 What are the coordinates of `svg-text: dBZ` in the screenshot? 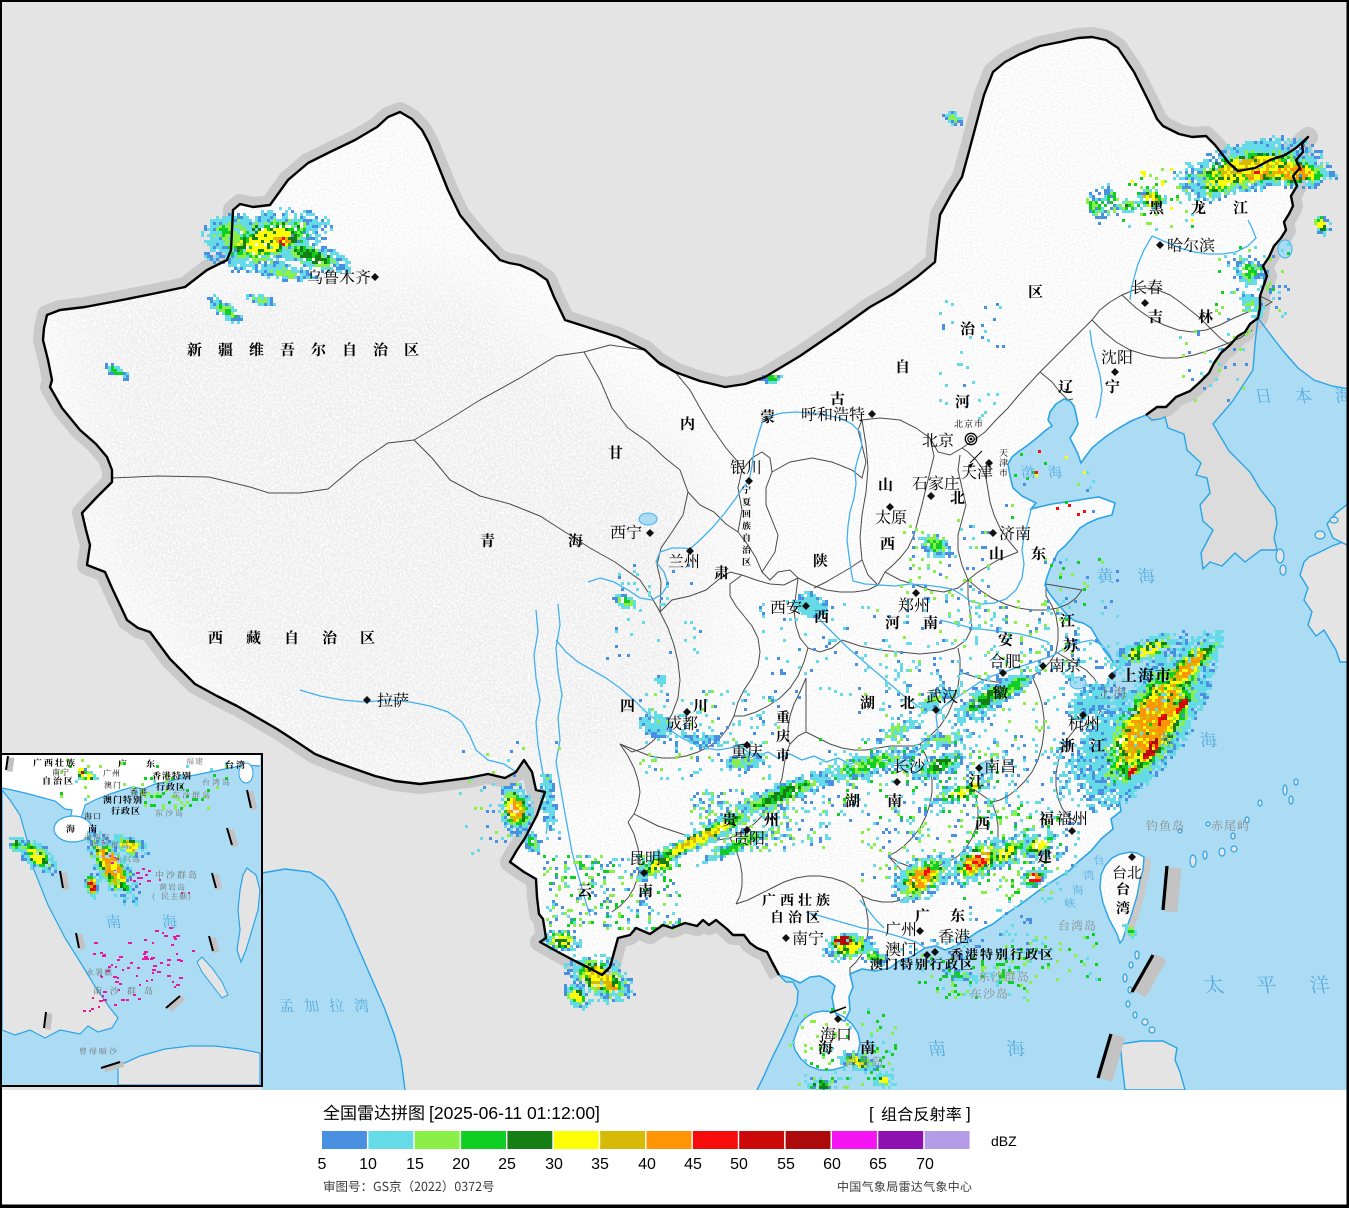 It's located at (1004, 1141).